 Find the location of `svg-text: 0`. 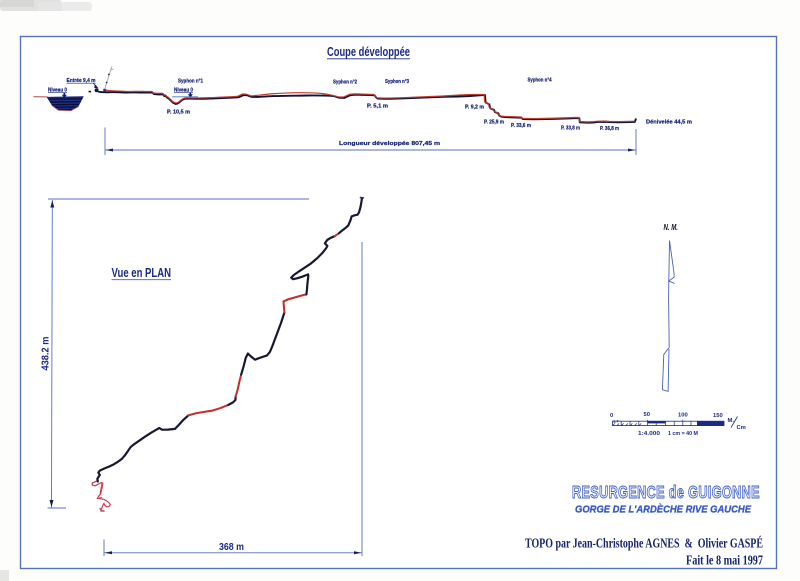

svg-text: 0 is located at coordinates (611, 416).